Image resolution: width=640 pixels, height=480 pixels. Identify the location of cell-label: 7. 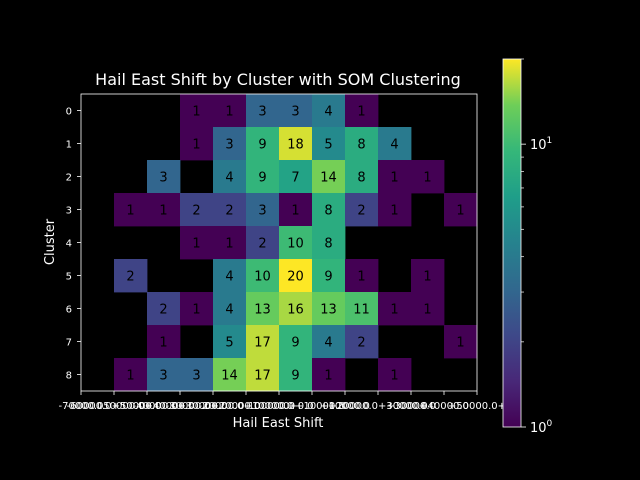
(295, 178).